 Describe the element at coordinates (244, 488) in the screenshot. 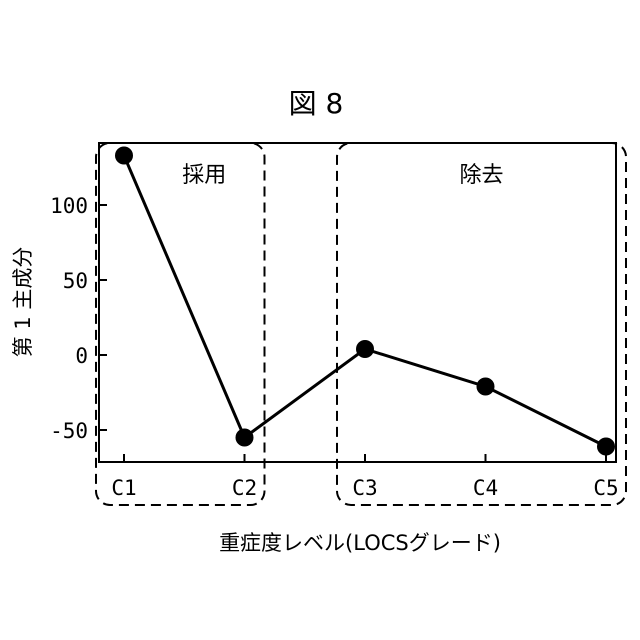

I see `x-tick-label-c2: C2` at that location.